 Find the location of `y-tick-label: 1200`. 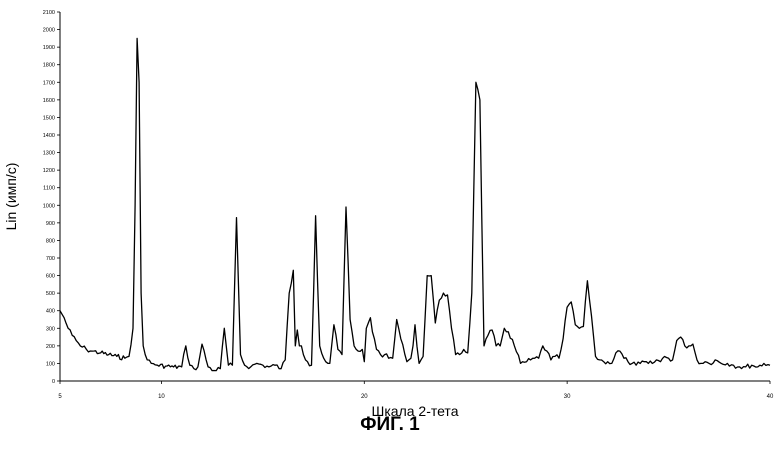

y-tick-label: 1200 is located at coordinates (49, 171).